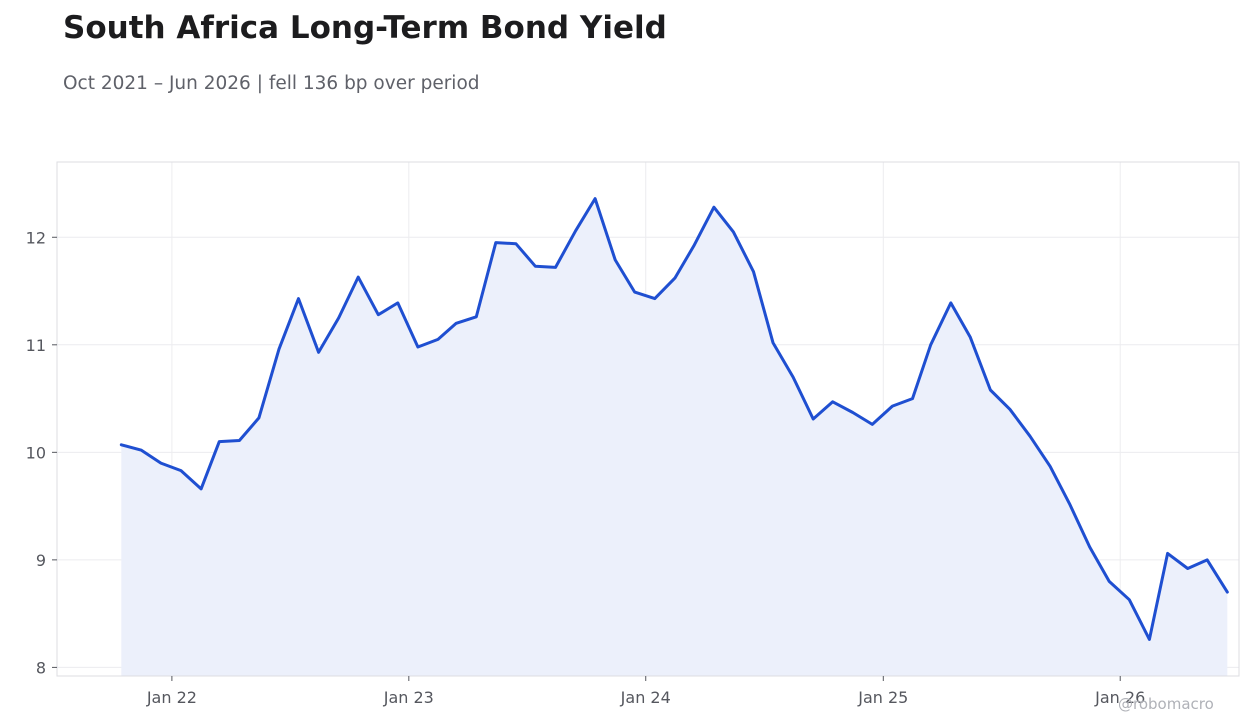 The height and width of the screenshot is (728, 1260). I want to click on x-tick-label: Jan 24, so click(645, 697).